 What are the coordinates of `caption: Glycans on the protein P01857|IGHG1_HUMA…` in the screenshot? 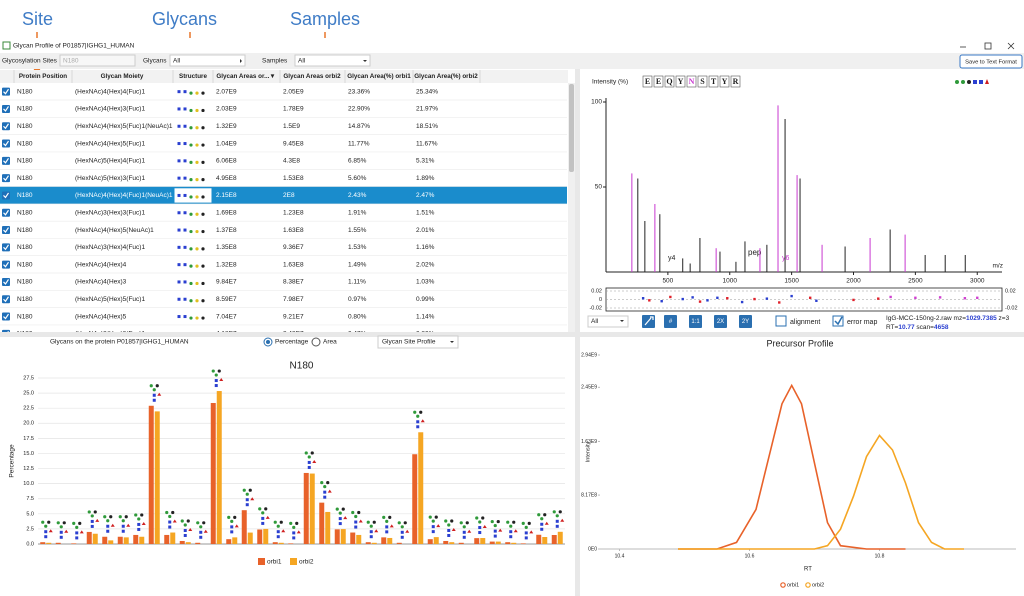 It's located at (119, 342).